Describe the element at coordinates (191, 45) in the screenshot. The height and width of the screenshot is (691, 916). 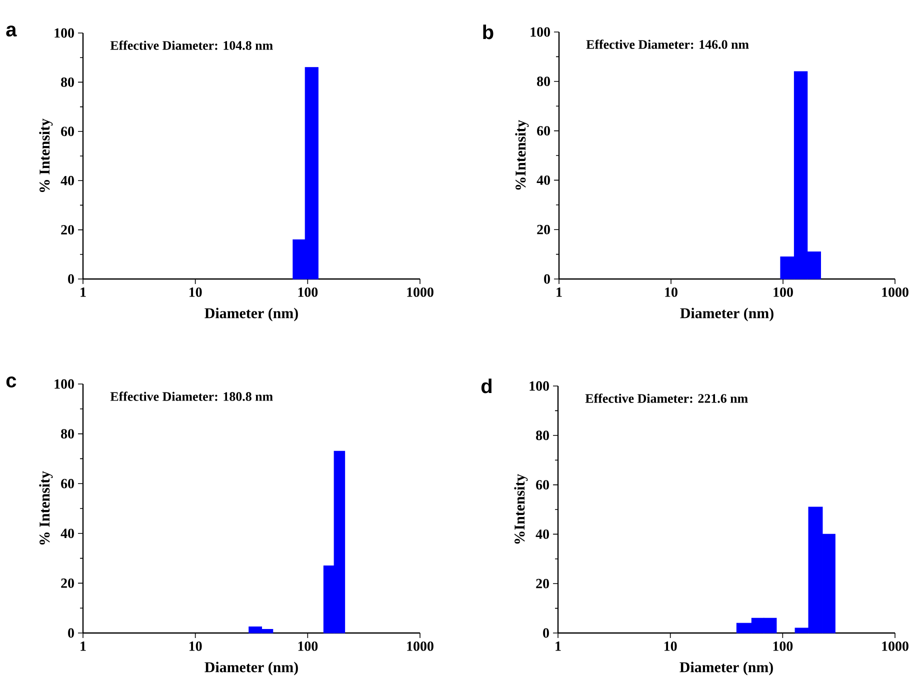
I see `annotation: Effective Diameter: 104.8 nm` at that location.